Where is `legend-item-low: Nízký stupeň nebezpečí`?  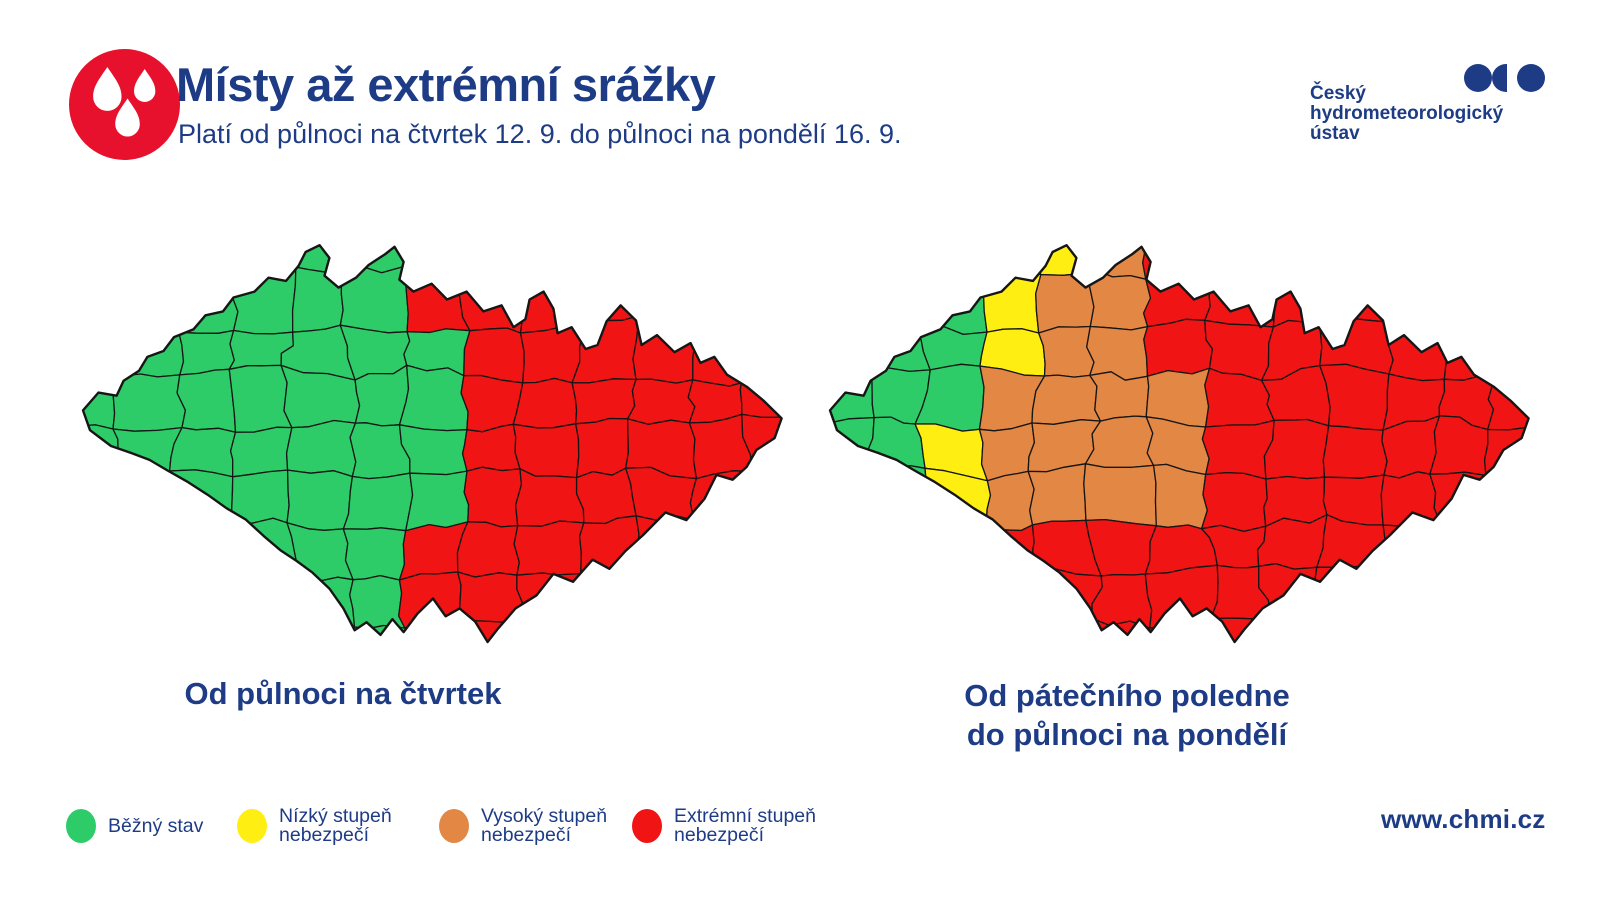
legend-item-low: Nízký stupeň nebezpečí is located at coordinates (314, 826).